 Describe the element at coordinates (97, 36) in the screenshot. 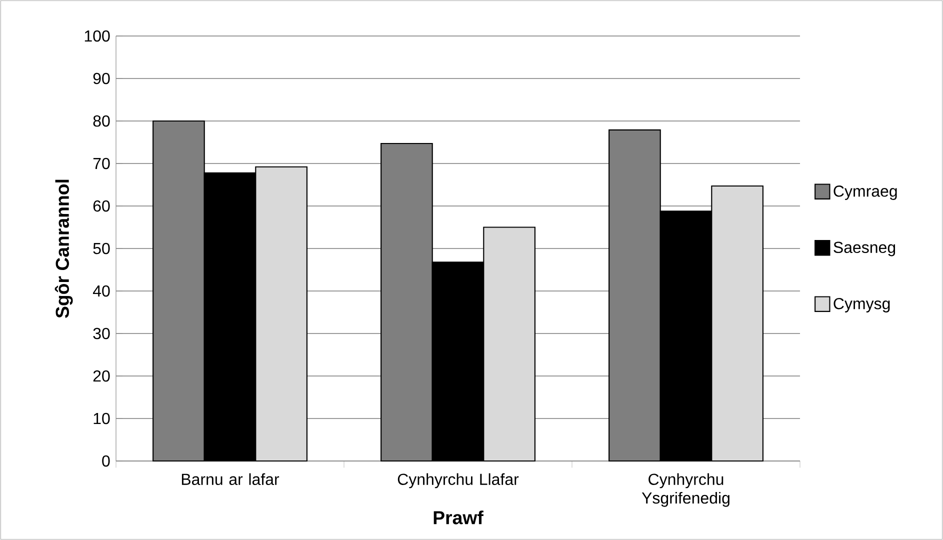

I see `y-tick-label: 100` at that location.